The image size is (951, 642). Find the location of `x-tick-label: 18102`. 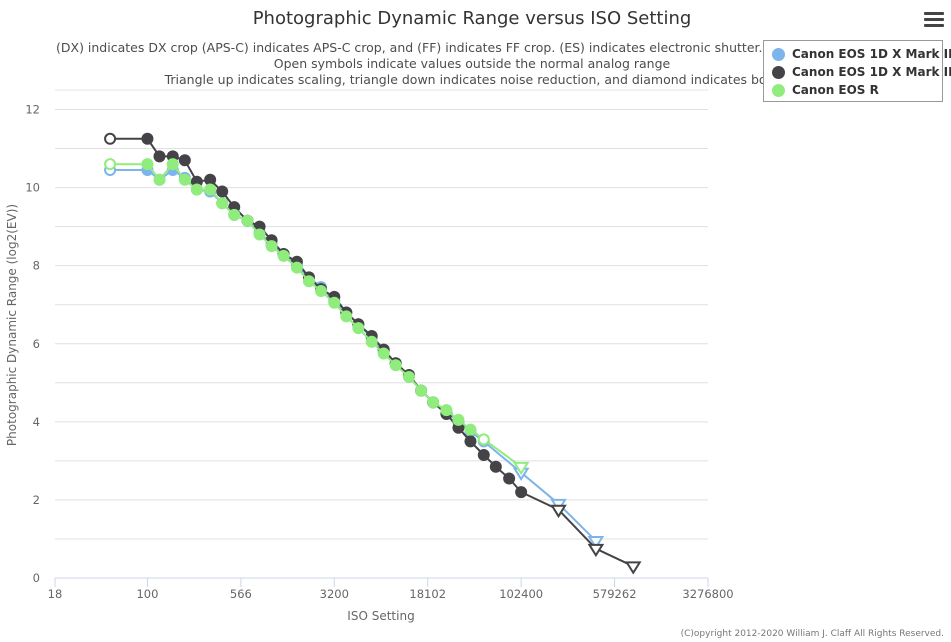

x-tick-label: 18102 is located at coordinates (427, 594).